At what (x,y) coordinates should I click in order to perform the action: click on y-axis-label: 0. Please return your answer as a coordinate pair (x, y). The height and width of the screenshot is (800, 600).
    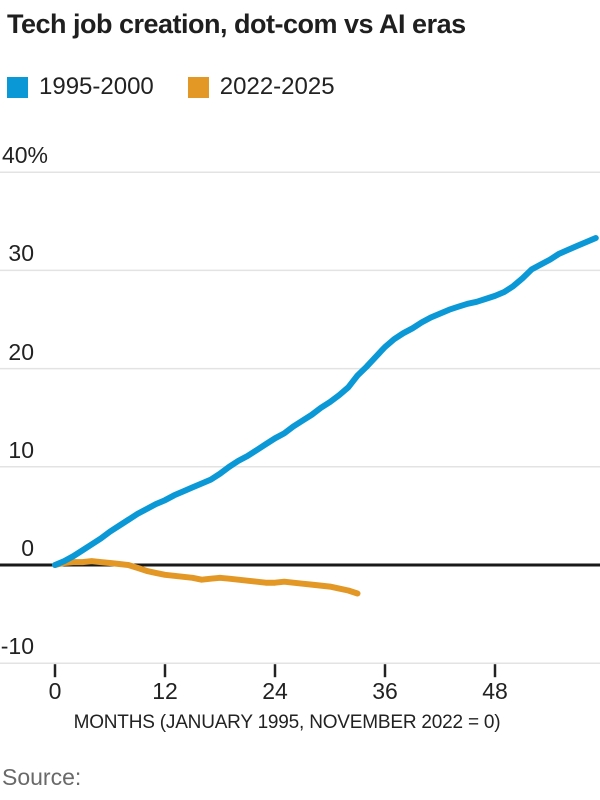
    Looking at the image, I should click on (27, 548).